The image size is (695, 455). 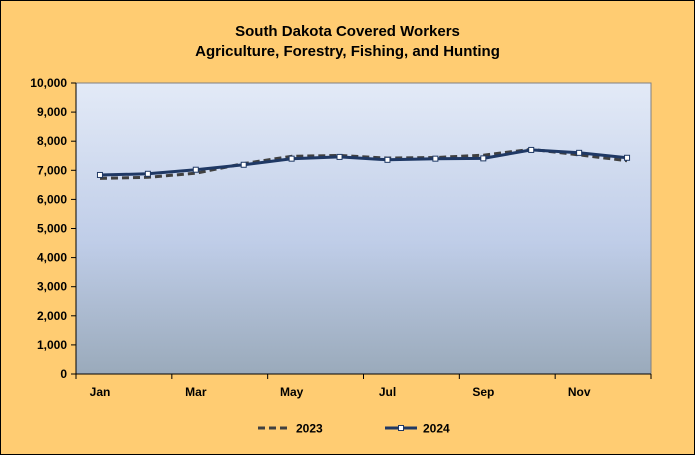 What do you see at coordinates (52, 170) in the screenshot?
I see `y-tick-label: 7,000` at bounding box center [52, 170].